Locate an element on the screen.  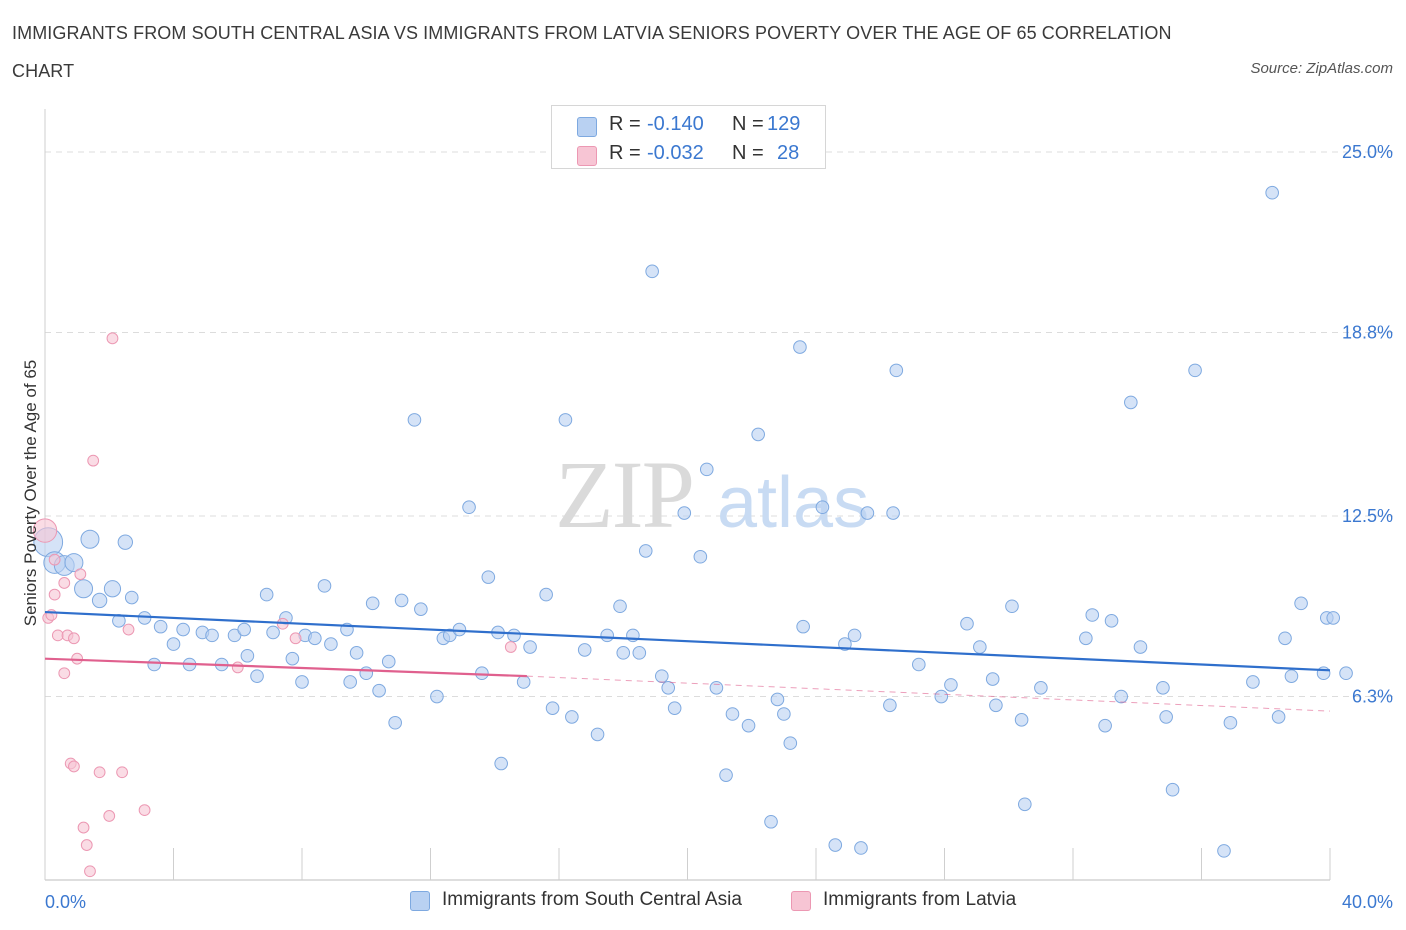
source-label: Source: ZipAtlas.com is located at coordinates (1321, 68).